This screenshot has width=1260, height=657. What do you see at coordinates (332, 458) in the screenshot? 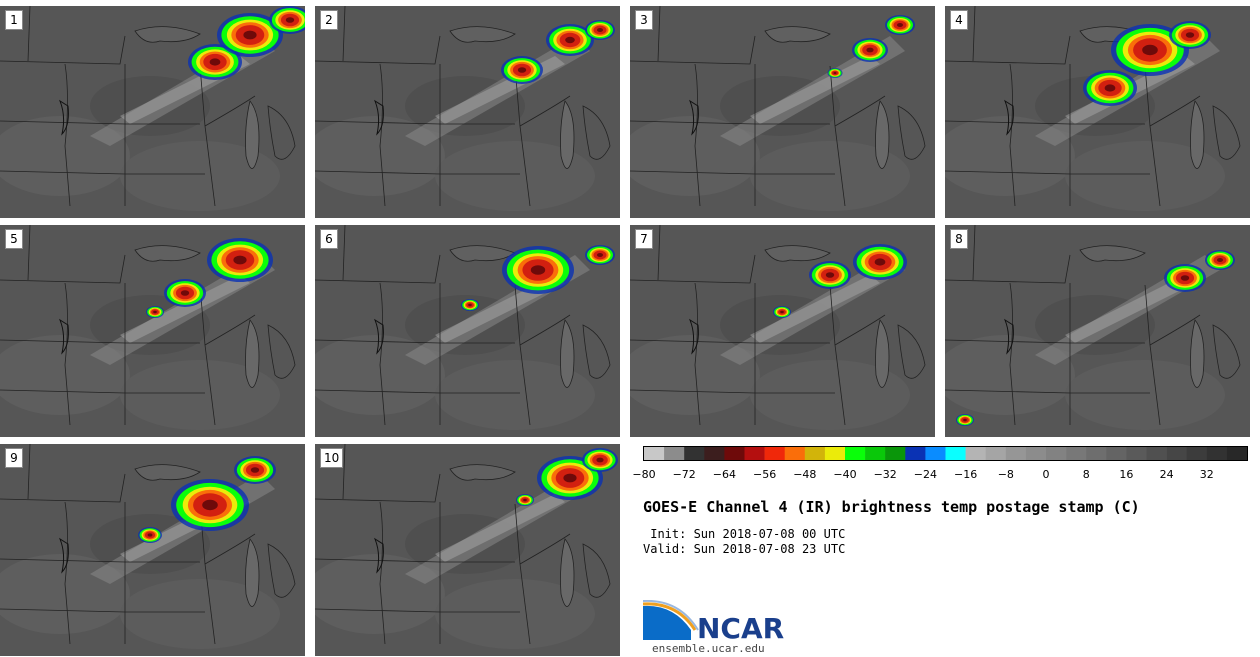
I see `panel-number-label: 10` at bounding box center [332, 458].